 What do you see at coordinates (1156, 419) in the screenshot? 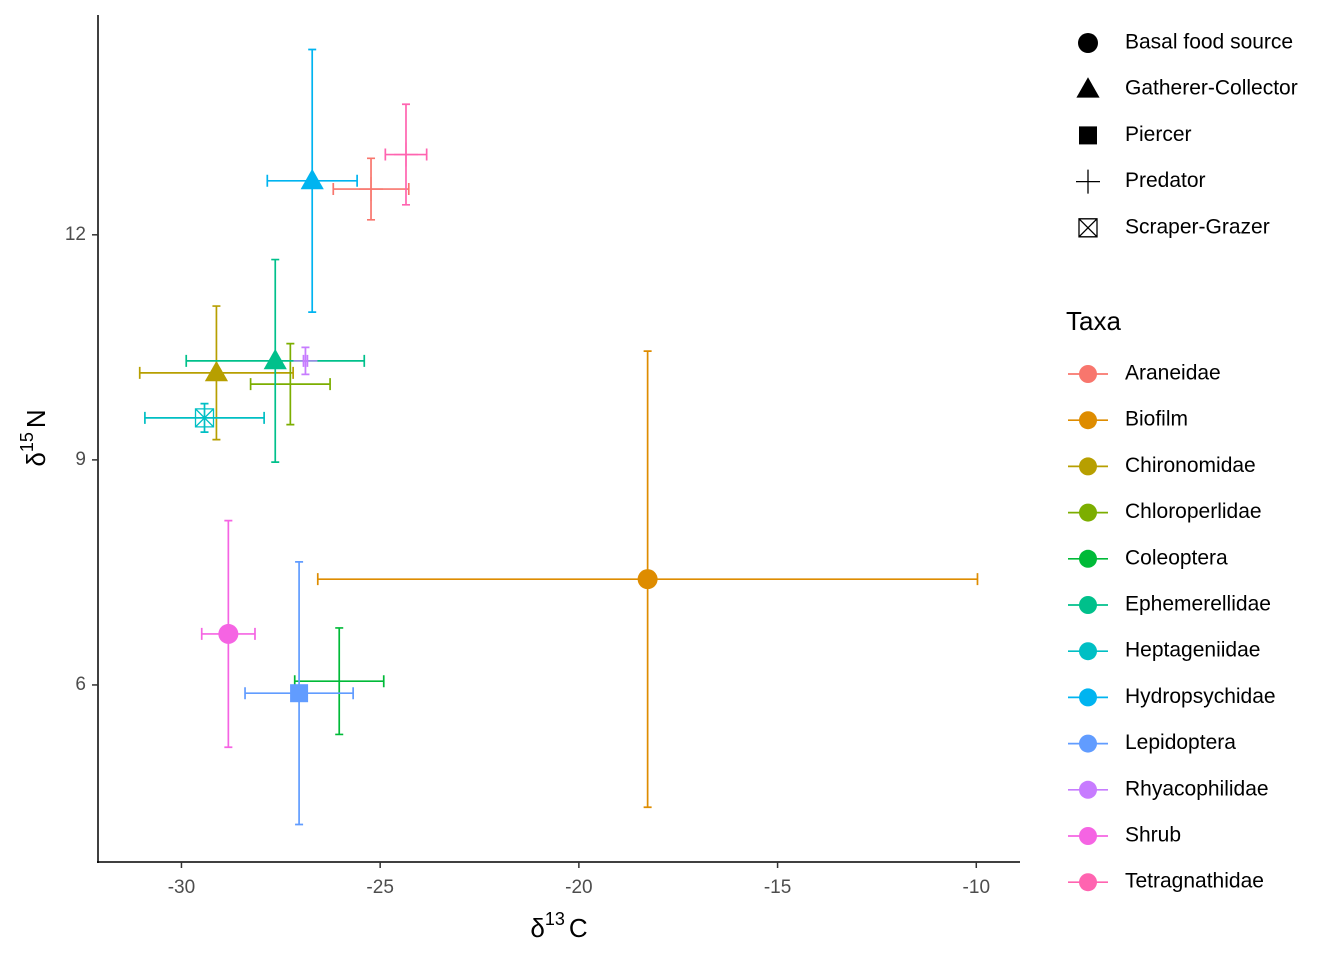
I see `legend-label: Biofilm` at bounding box center [1156, 419].